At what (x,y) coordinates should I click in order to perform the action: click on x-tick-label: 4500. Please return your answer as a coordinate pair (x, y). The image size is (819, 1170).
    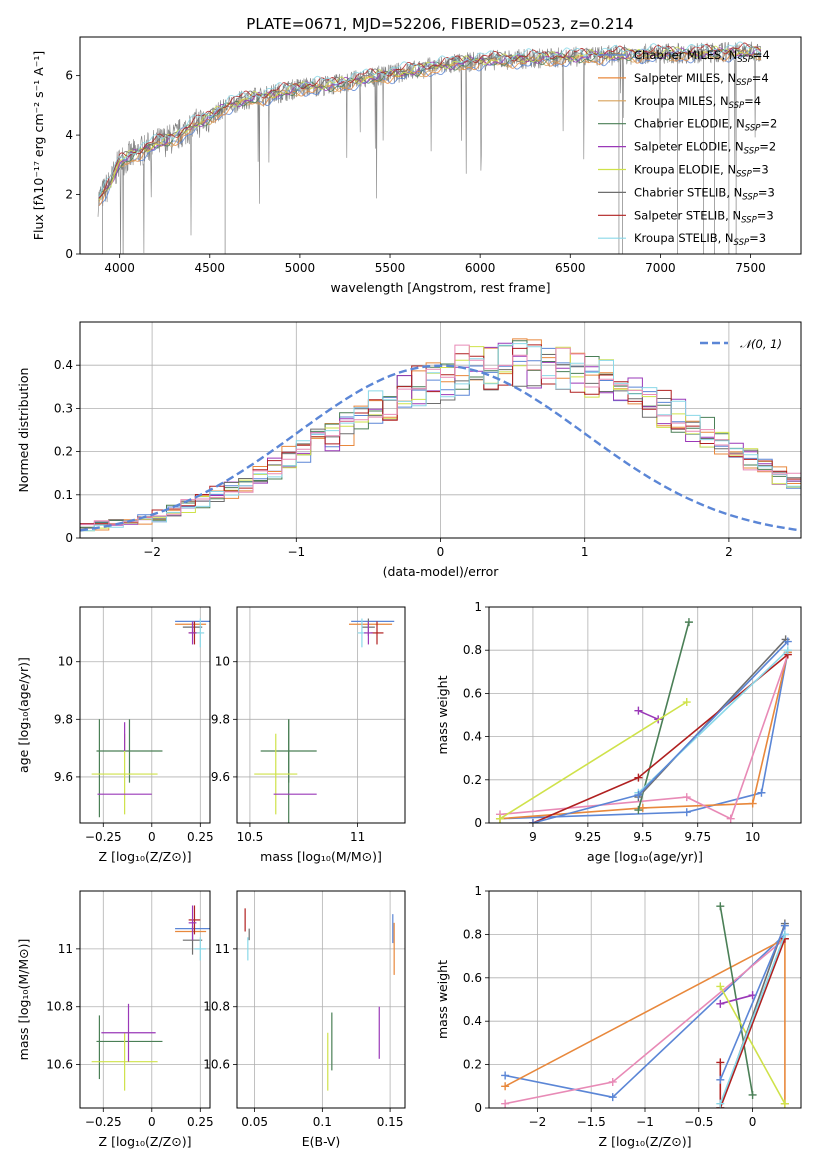
    Looking at the image, I should click on (210, 268).